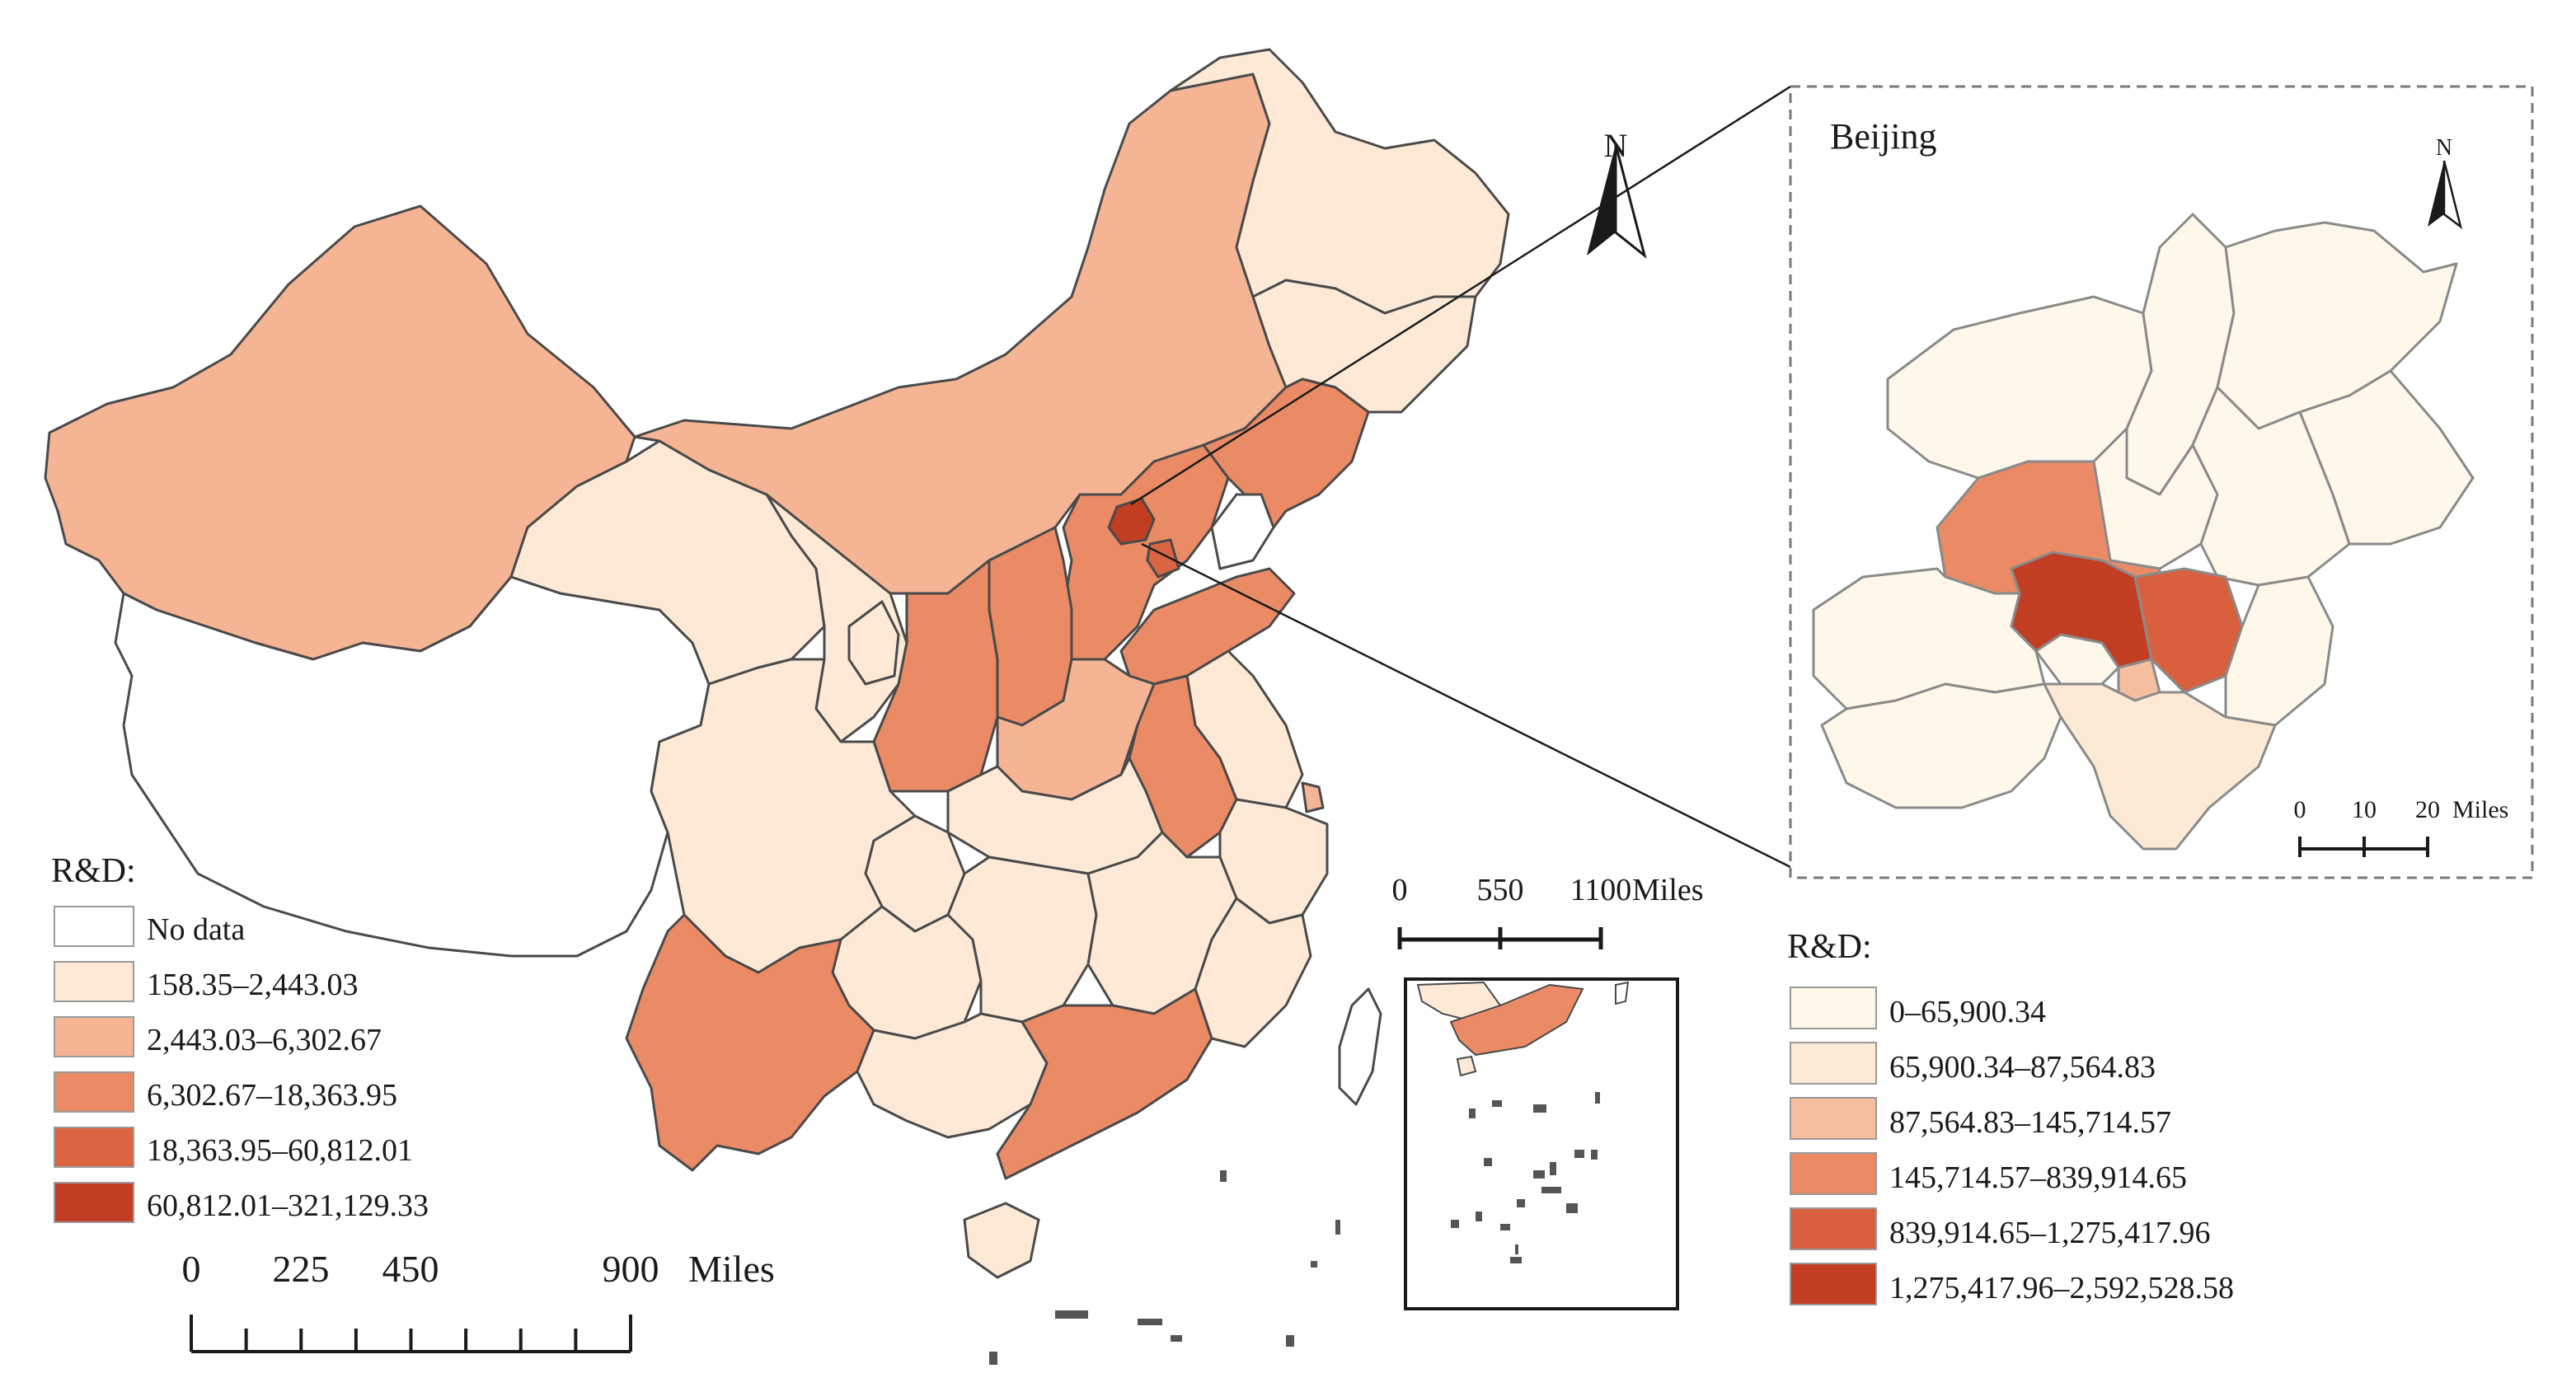 This screenshot has height=1392, width=2576. Describe the element at coordinates (264, 1040) in the screenshot. I see `main-legend-label-2: 2,443.03–6,302.67` at that location.